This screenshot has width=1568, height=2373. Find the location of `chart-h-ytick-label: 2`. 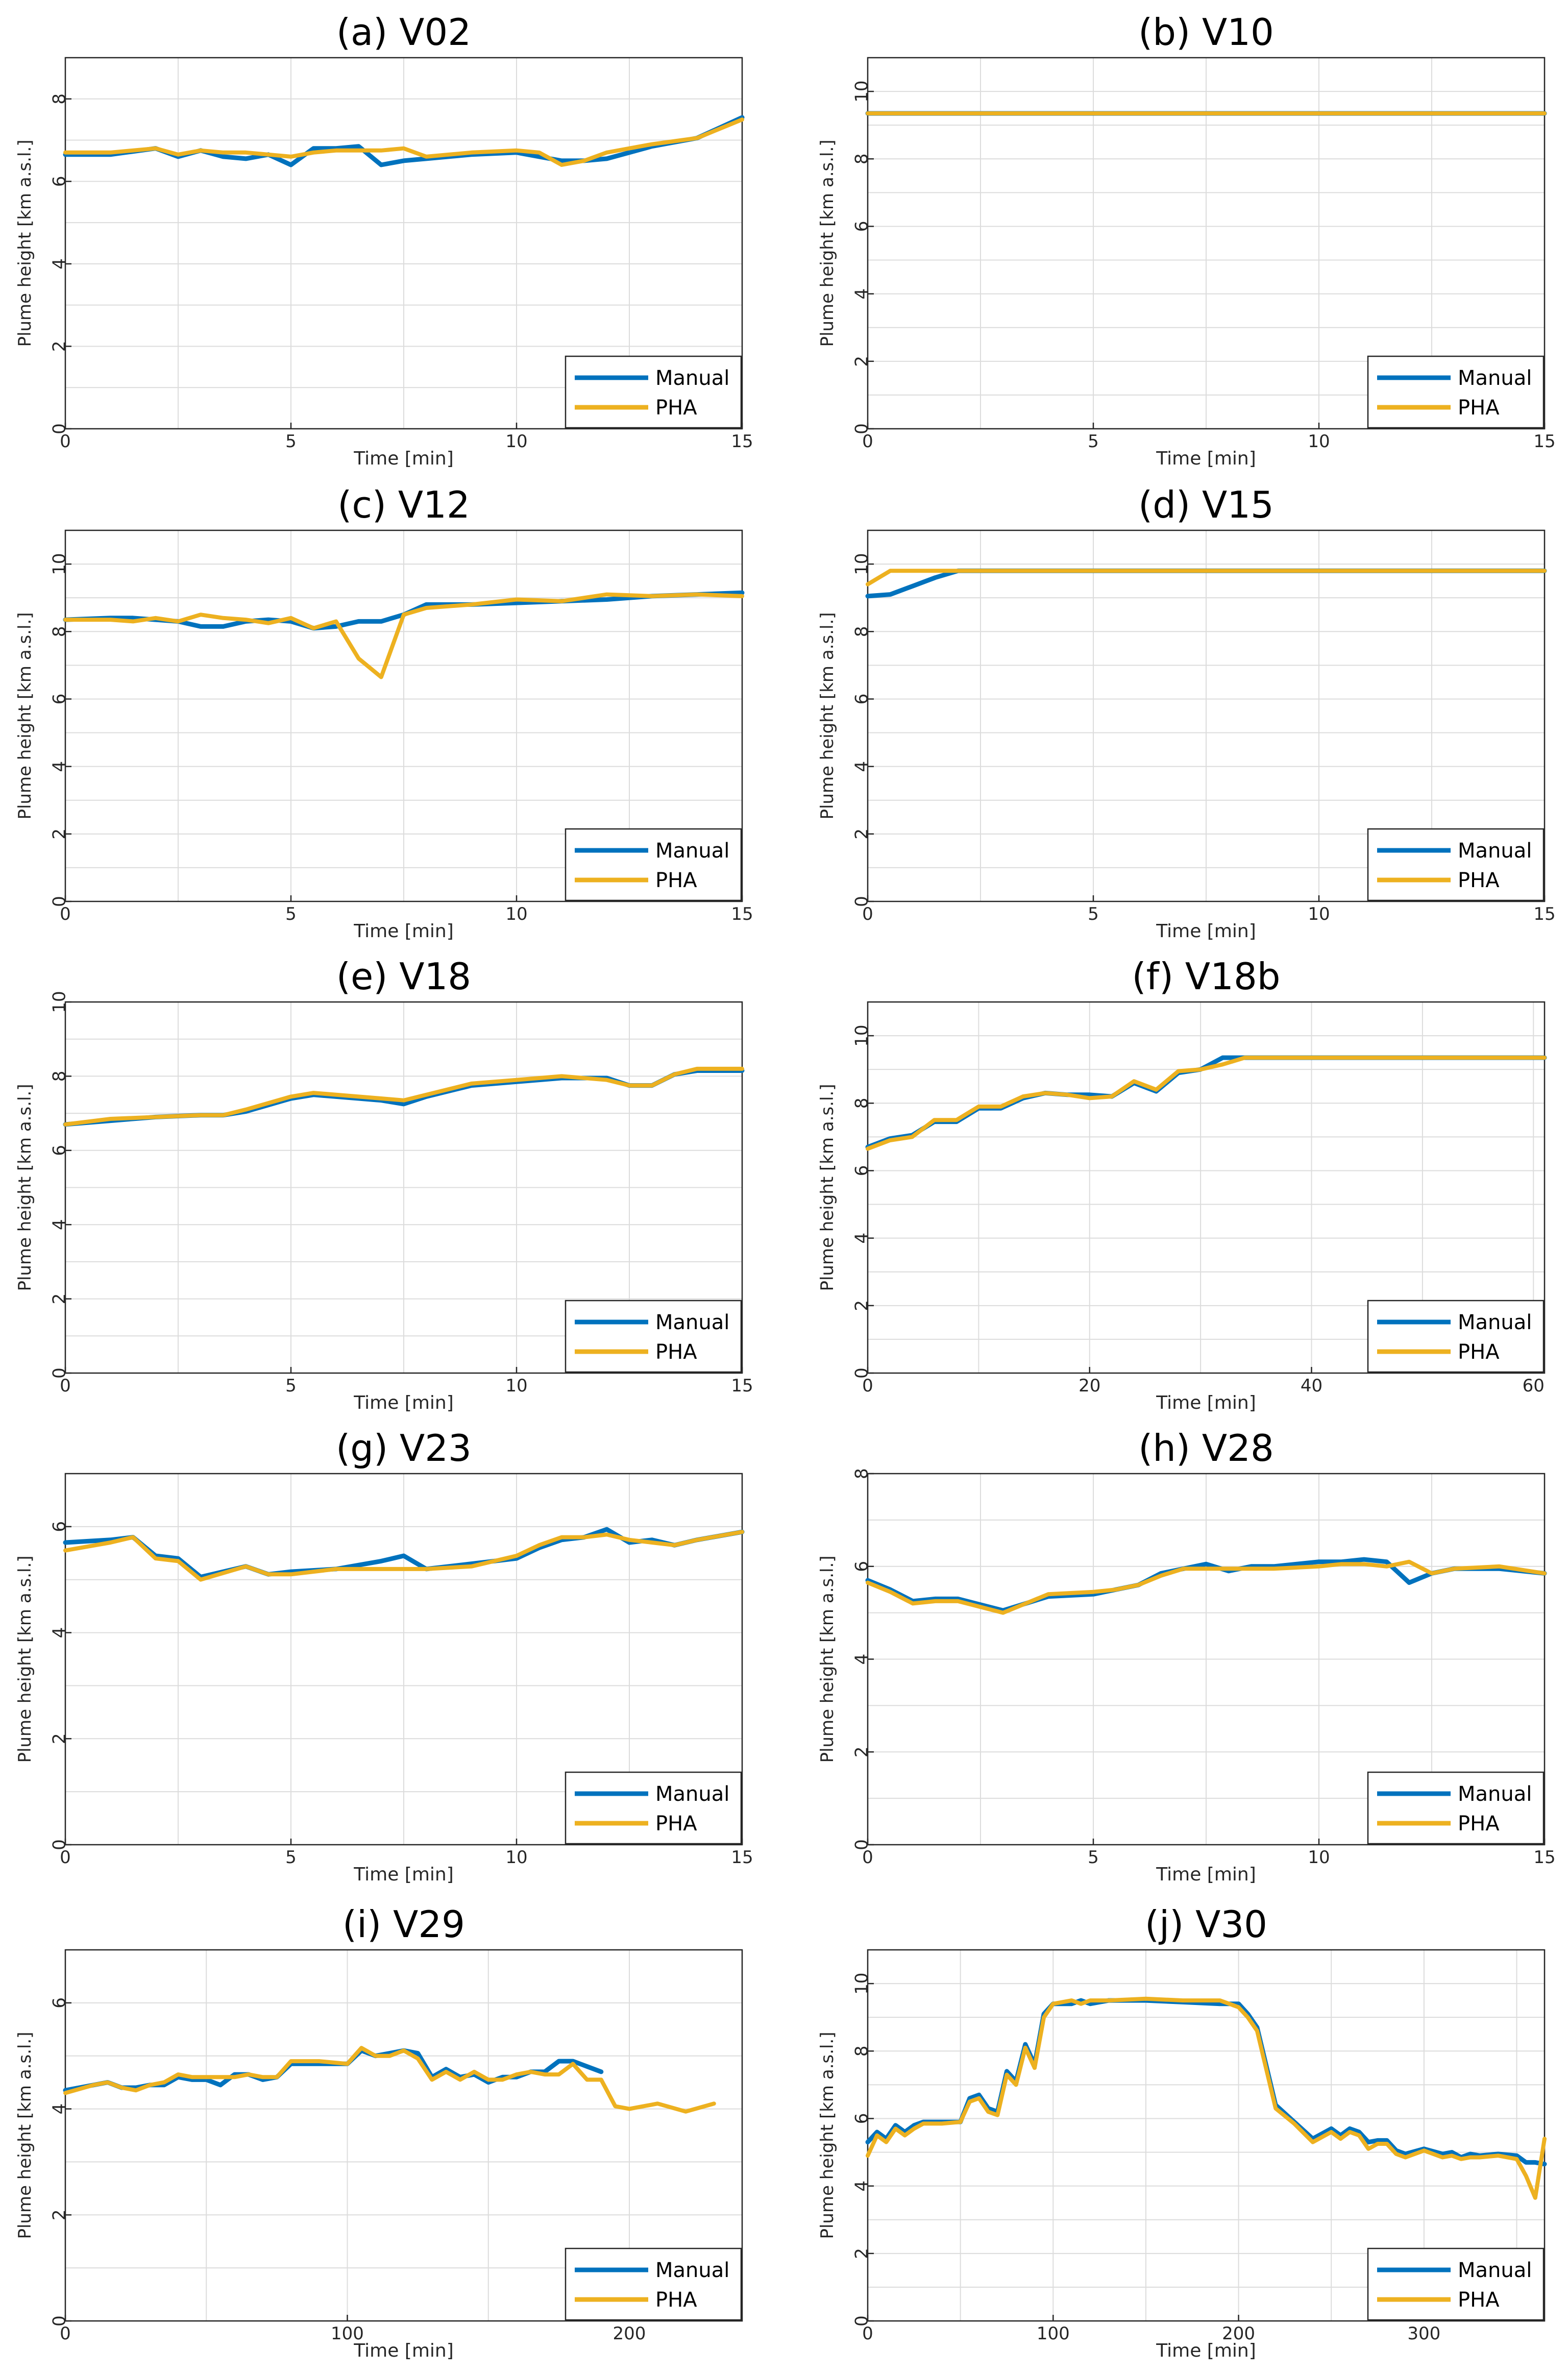

chart-h-ytick-label: 2 is located at coordinates (862, 1752).